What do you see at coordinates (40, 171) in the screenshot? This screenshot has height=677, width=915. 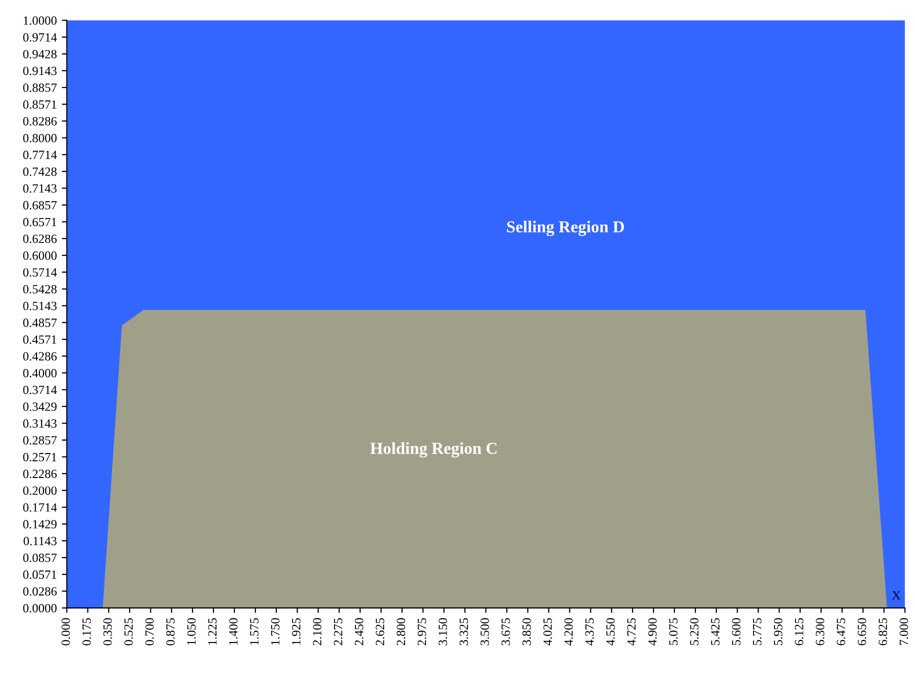 I see `y-tick-label: 0.7428` at bounding box center [40, 171].